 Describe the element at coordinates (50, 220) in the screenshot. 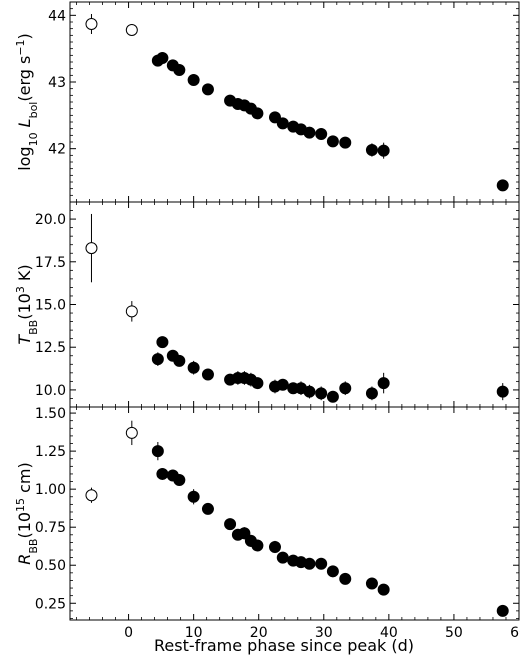

I see `y-tick-label: 20.0` at that location.